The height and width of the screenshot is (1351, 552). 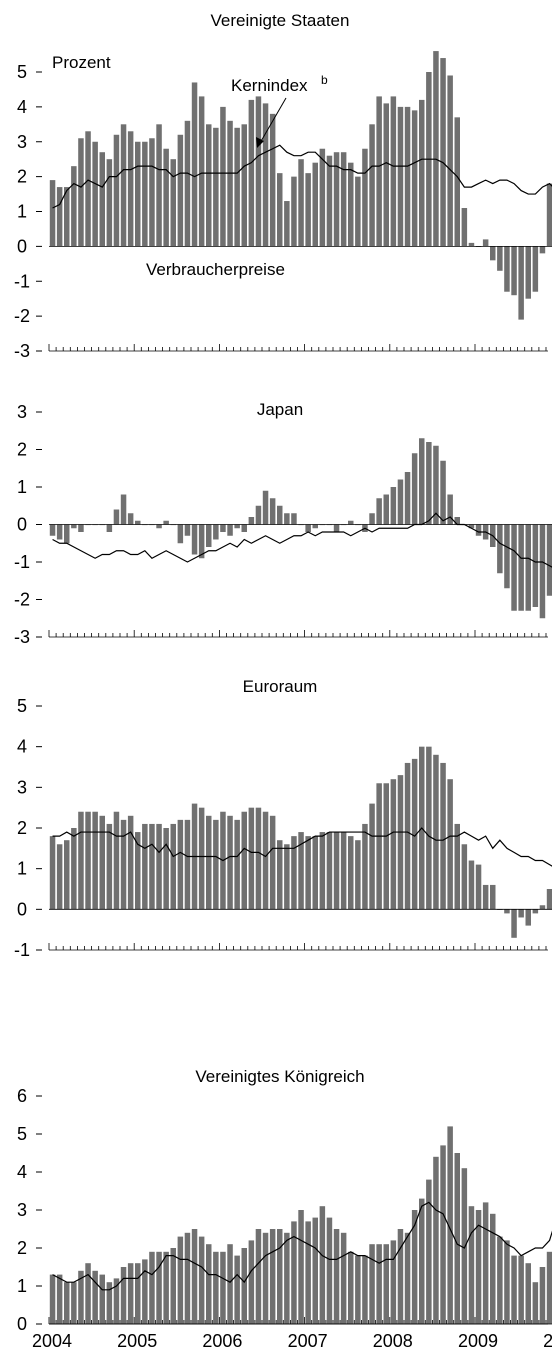 I want to click on x-tick-label: 2005, so click(x=137, y=1341).